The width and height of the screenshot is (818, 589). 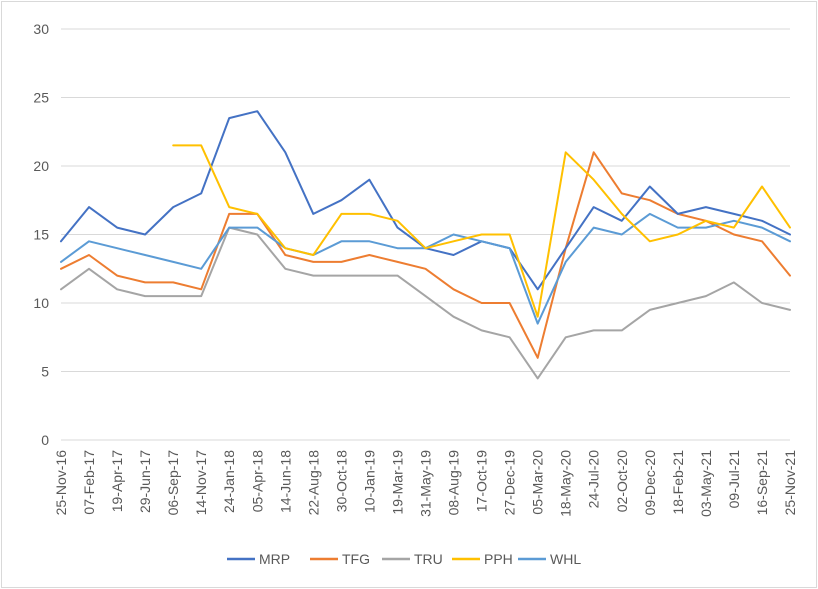 What do you see at coordinates (762, 483) in the screenshot?
I see `x-tick-label: 16-Sep-21` at bounding box center [762, 483].